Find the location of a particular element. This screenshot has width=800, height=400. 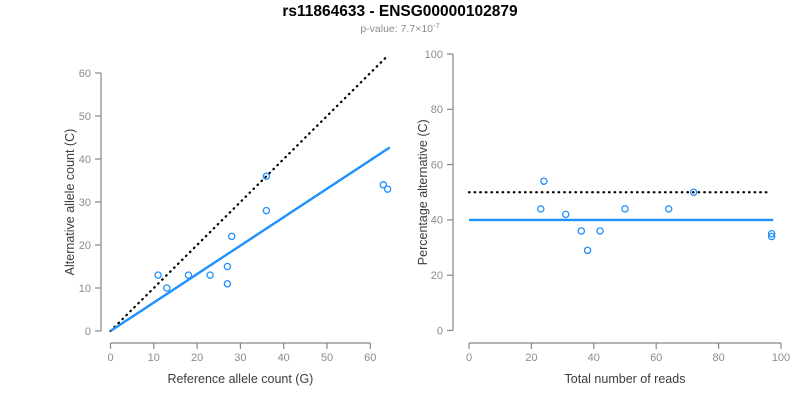

y-axis-title: Percentage alternative (C) is located at coordinates (423, 192).